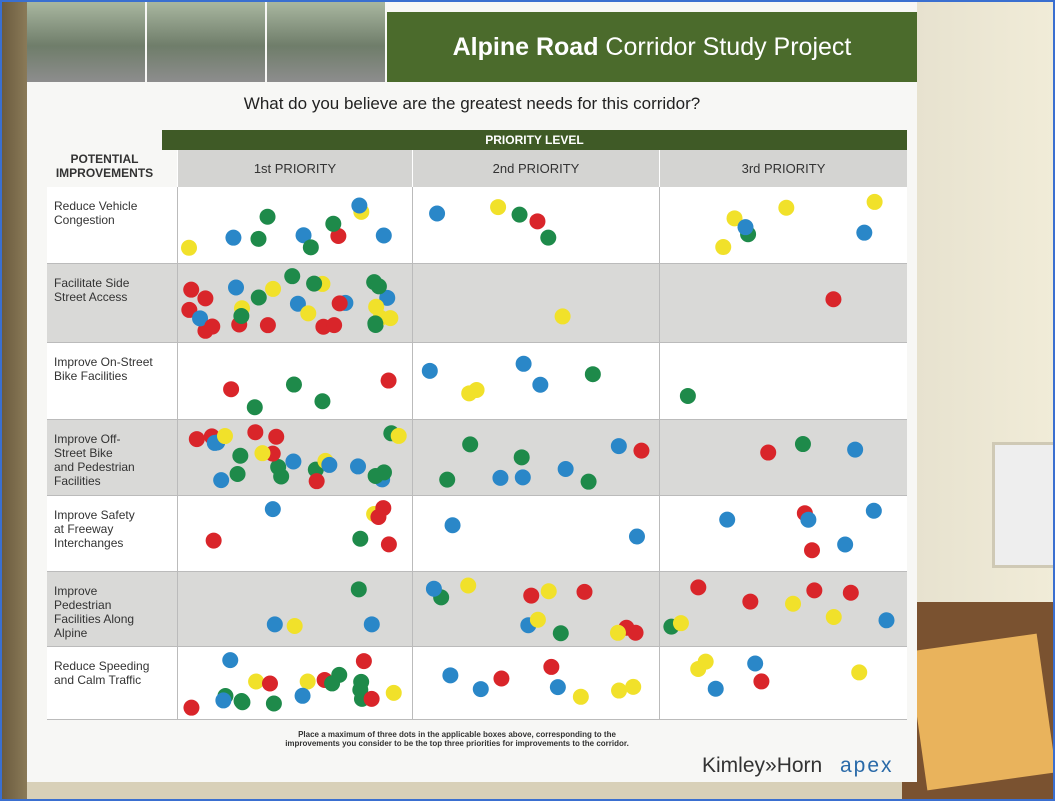 Image resolution: width=1055 pixels, height=801 pixels. Describe the element at coordinates (525, 47) in the screenshot. I see `title-bold: Alpine Road` at that location.